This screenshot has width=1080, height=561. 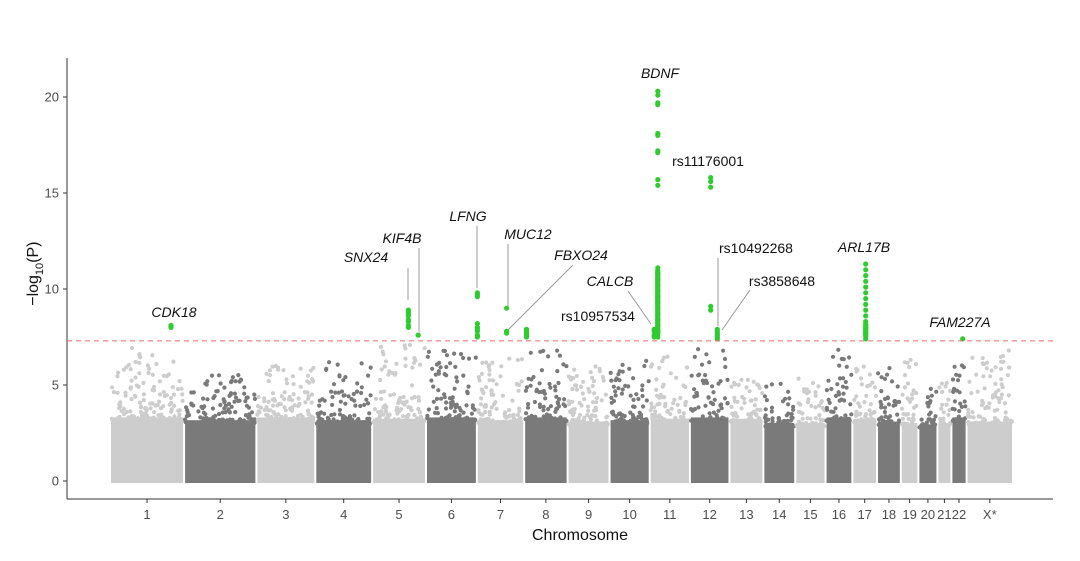 I want to click on chromosome-15-dense-band, so click(x=810, y=452).